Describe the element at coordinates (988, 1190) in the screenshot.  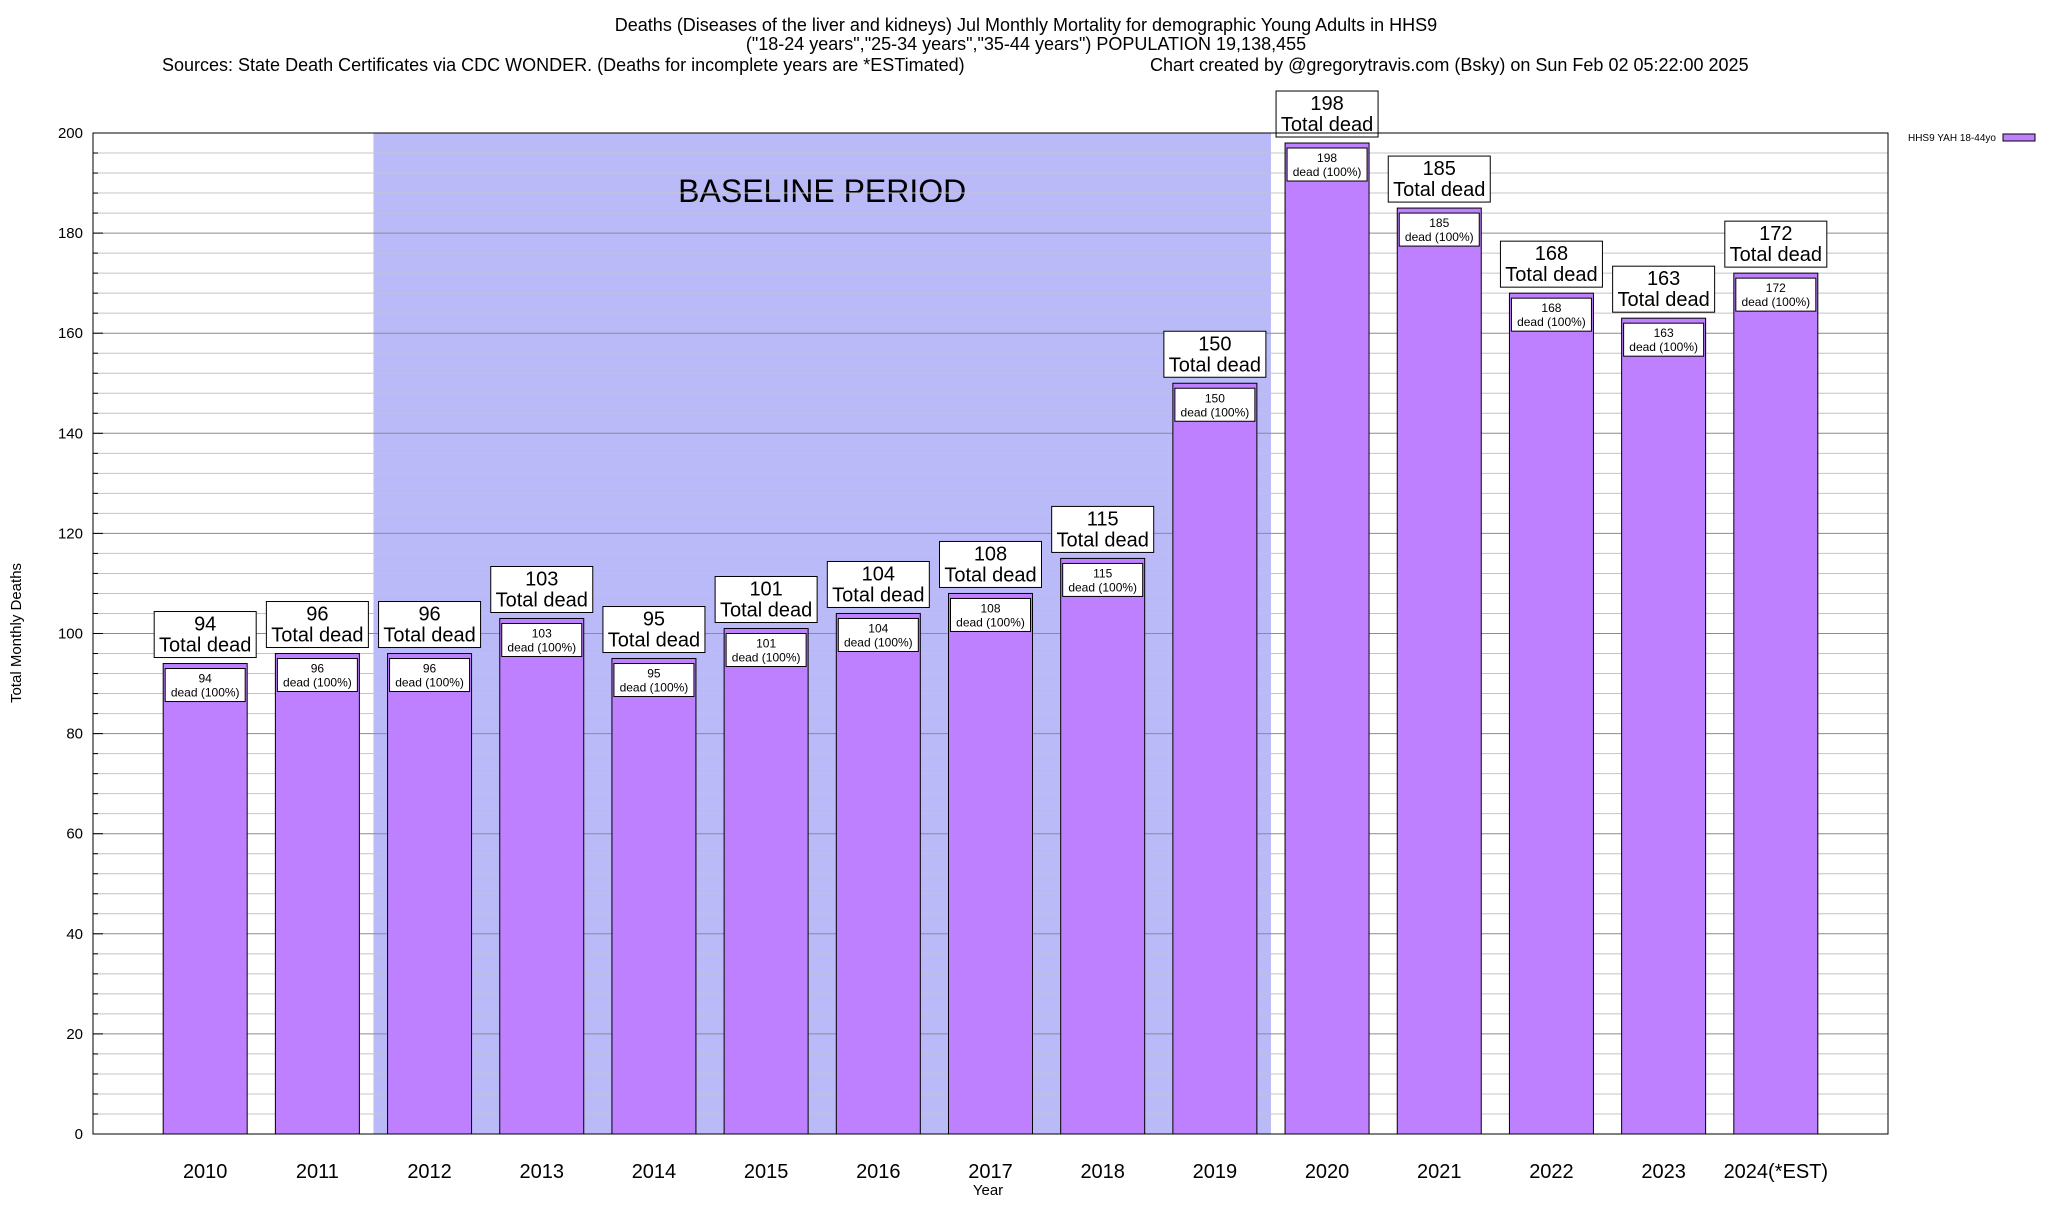
I see `x-axis-label: Year` at that location.